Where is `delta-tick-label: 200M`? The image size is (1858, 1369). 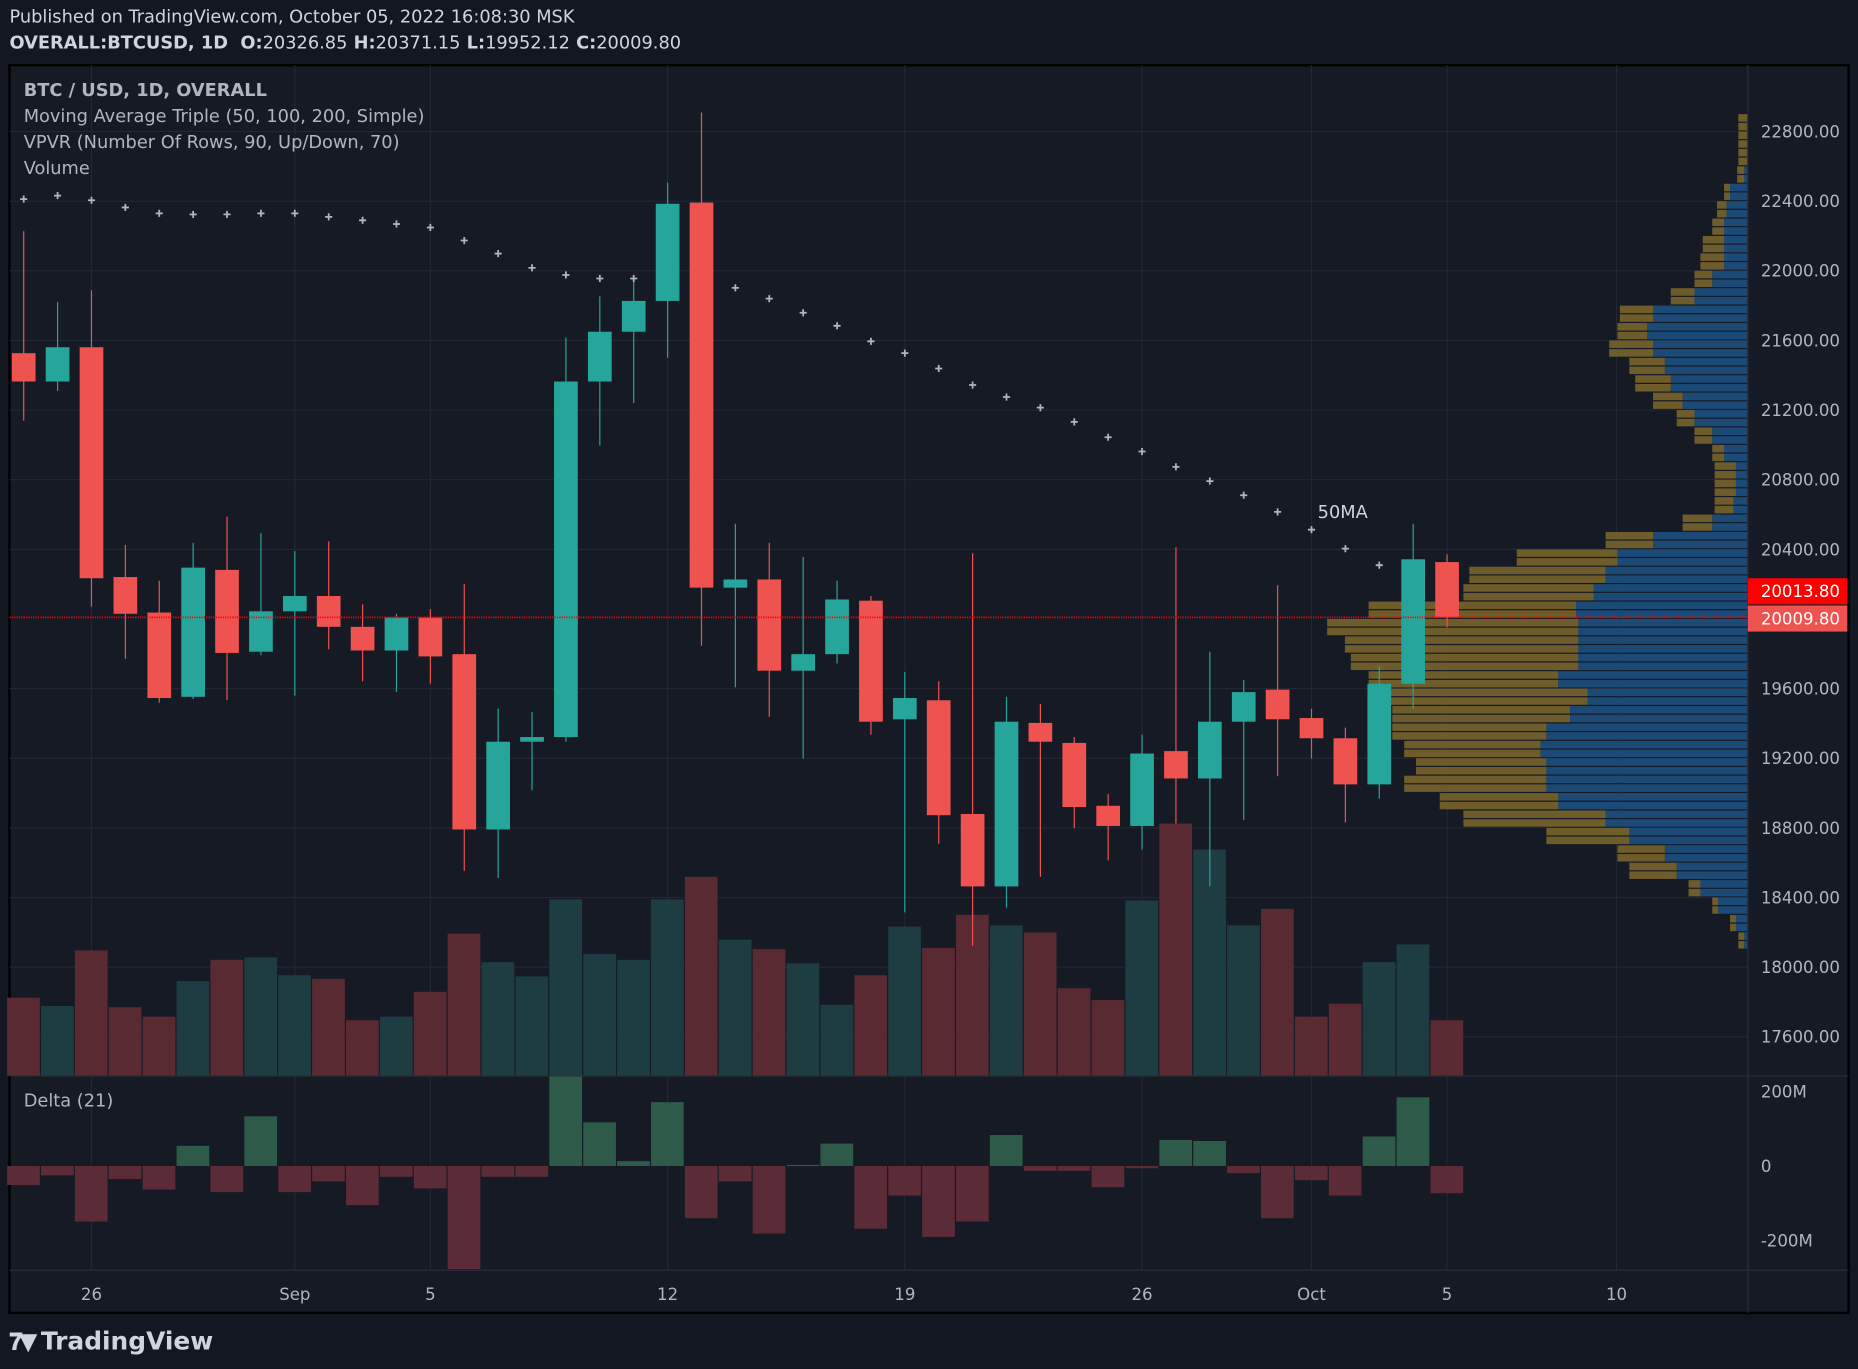
delta-tick-label: 200M is located at coordinates (1784, 1091).